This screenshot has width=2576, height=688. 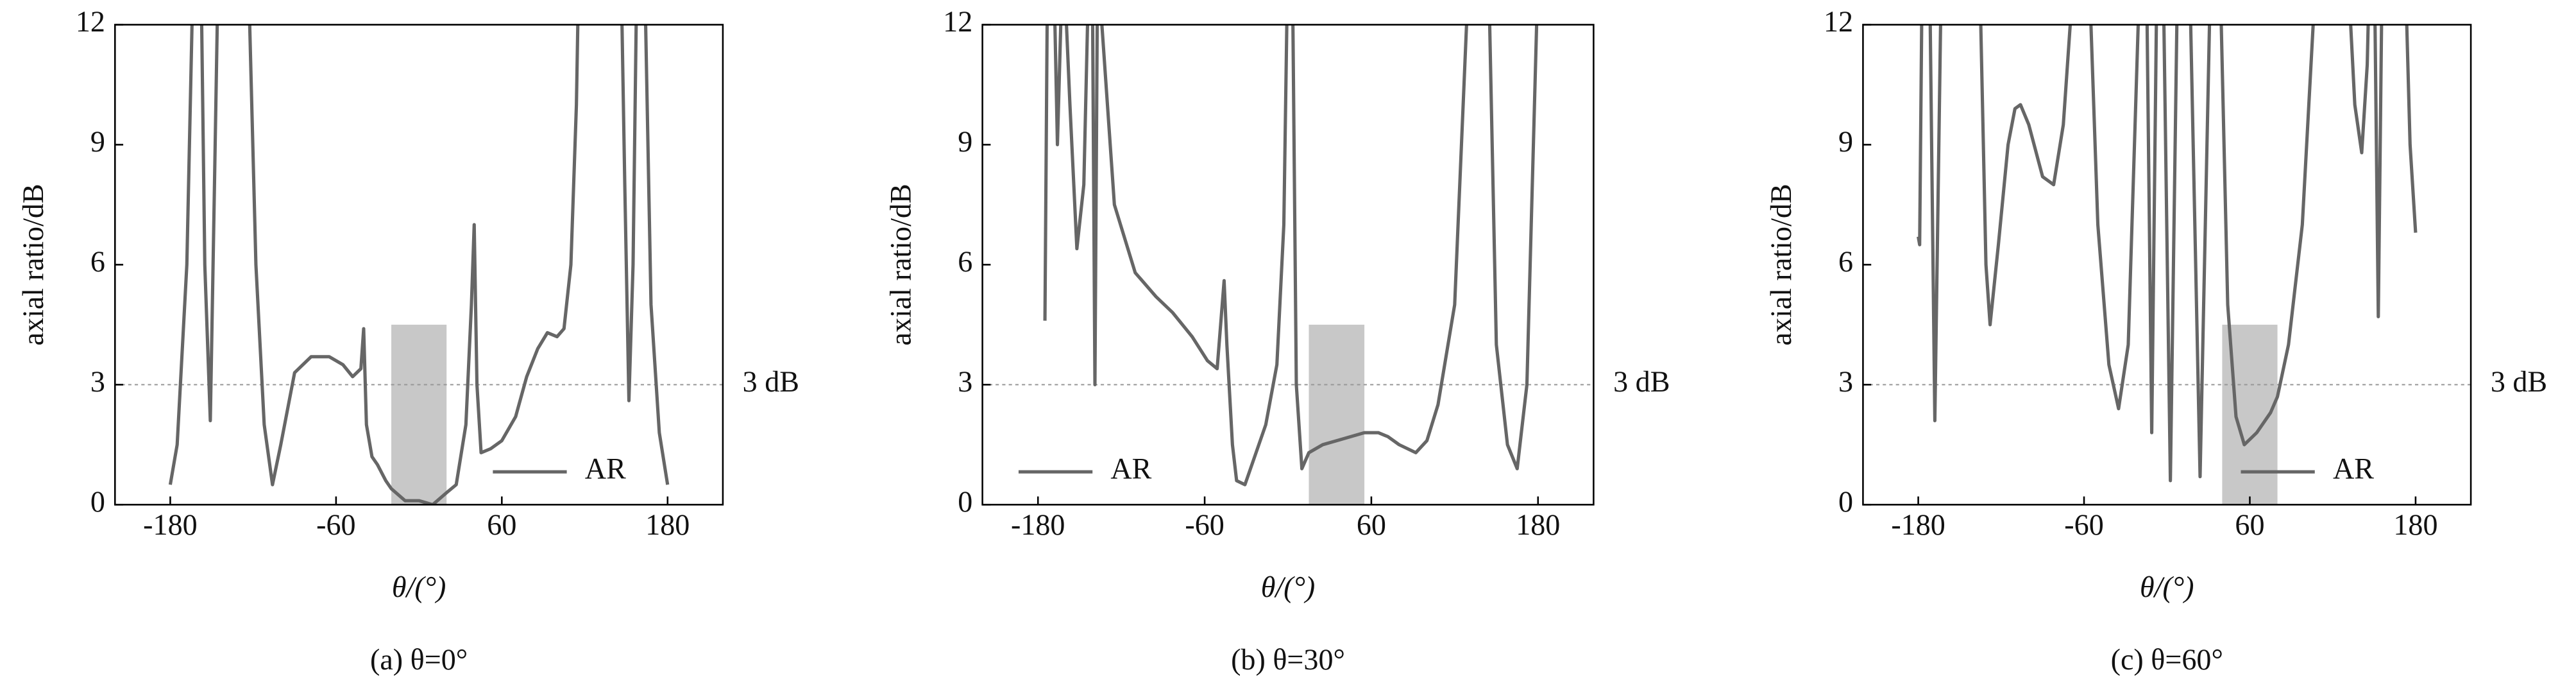 I want to click on caption: (b) θ=30°, so click(x=1288, y=659).